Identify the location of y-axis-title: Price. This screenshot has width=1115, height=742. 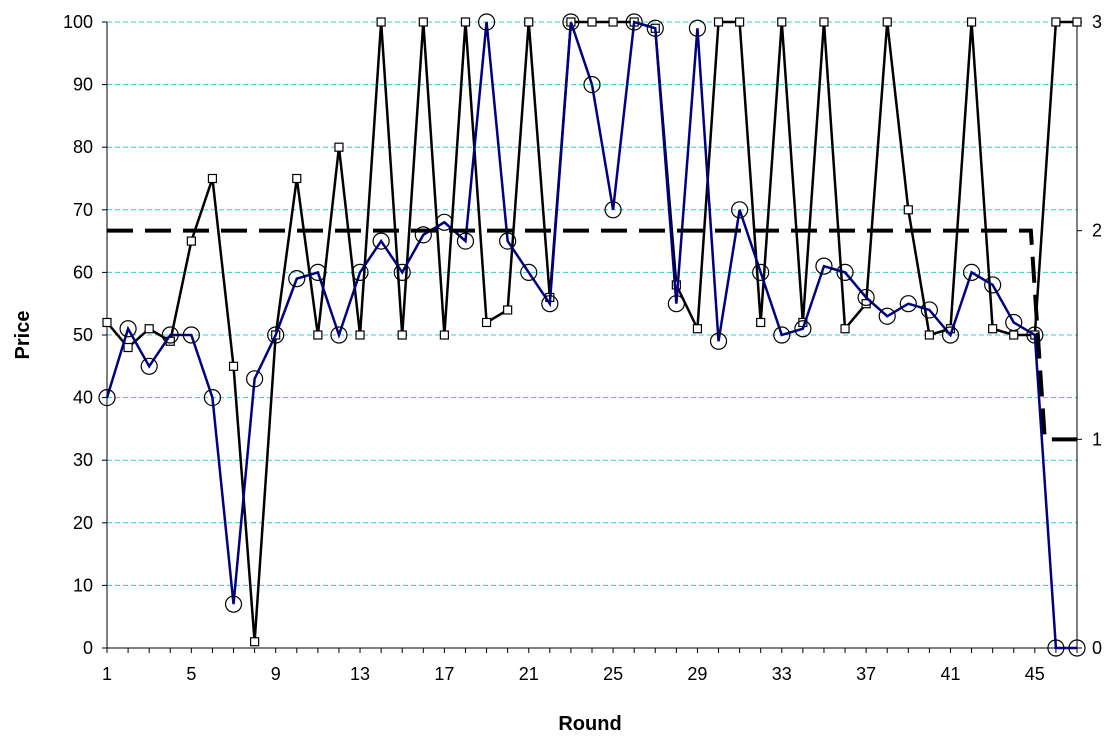
(23, 335).